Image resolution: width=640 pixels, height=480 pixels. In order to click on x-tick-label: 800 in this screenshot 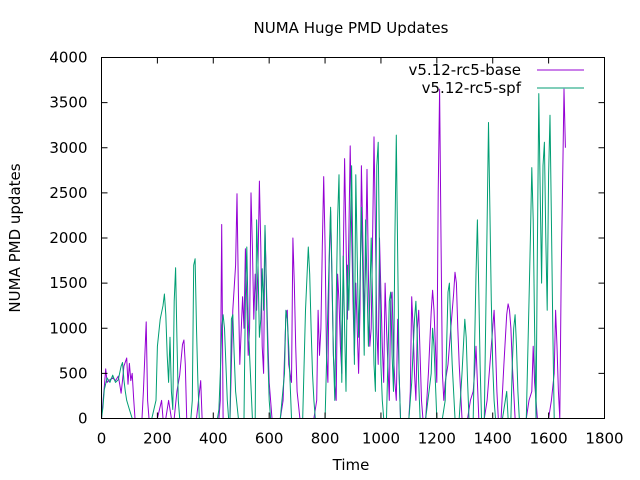, I will do `click(325, 439)`.